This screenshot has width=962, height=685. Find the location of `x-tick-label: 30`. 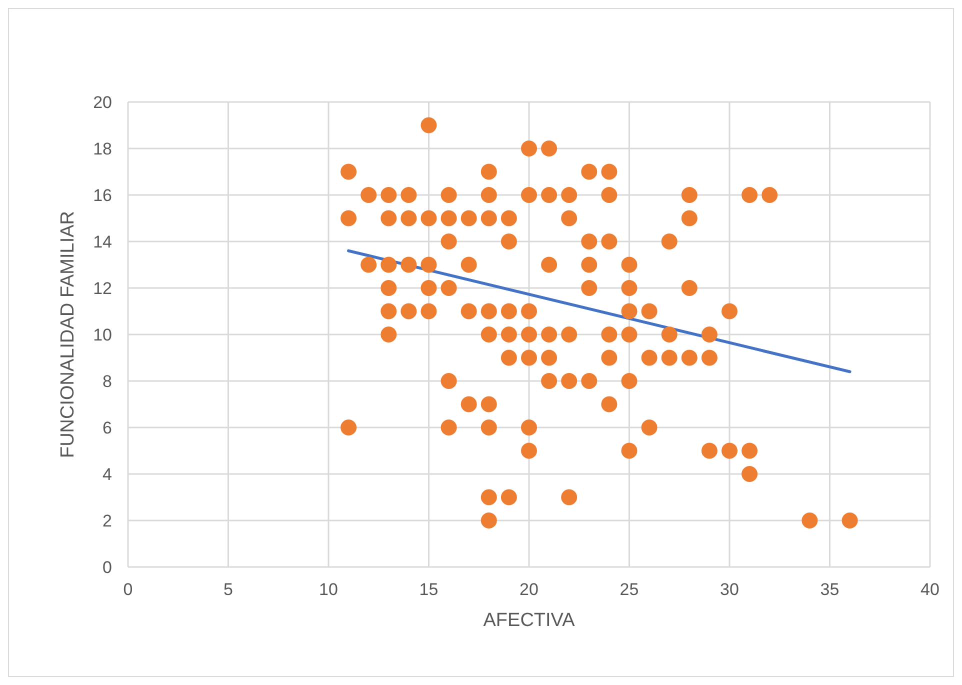

x-tick-label: 30 is located at coordinates (729, 590).